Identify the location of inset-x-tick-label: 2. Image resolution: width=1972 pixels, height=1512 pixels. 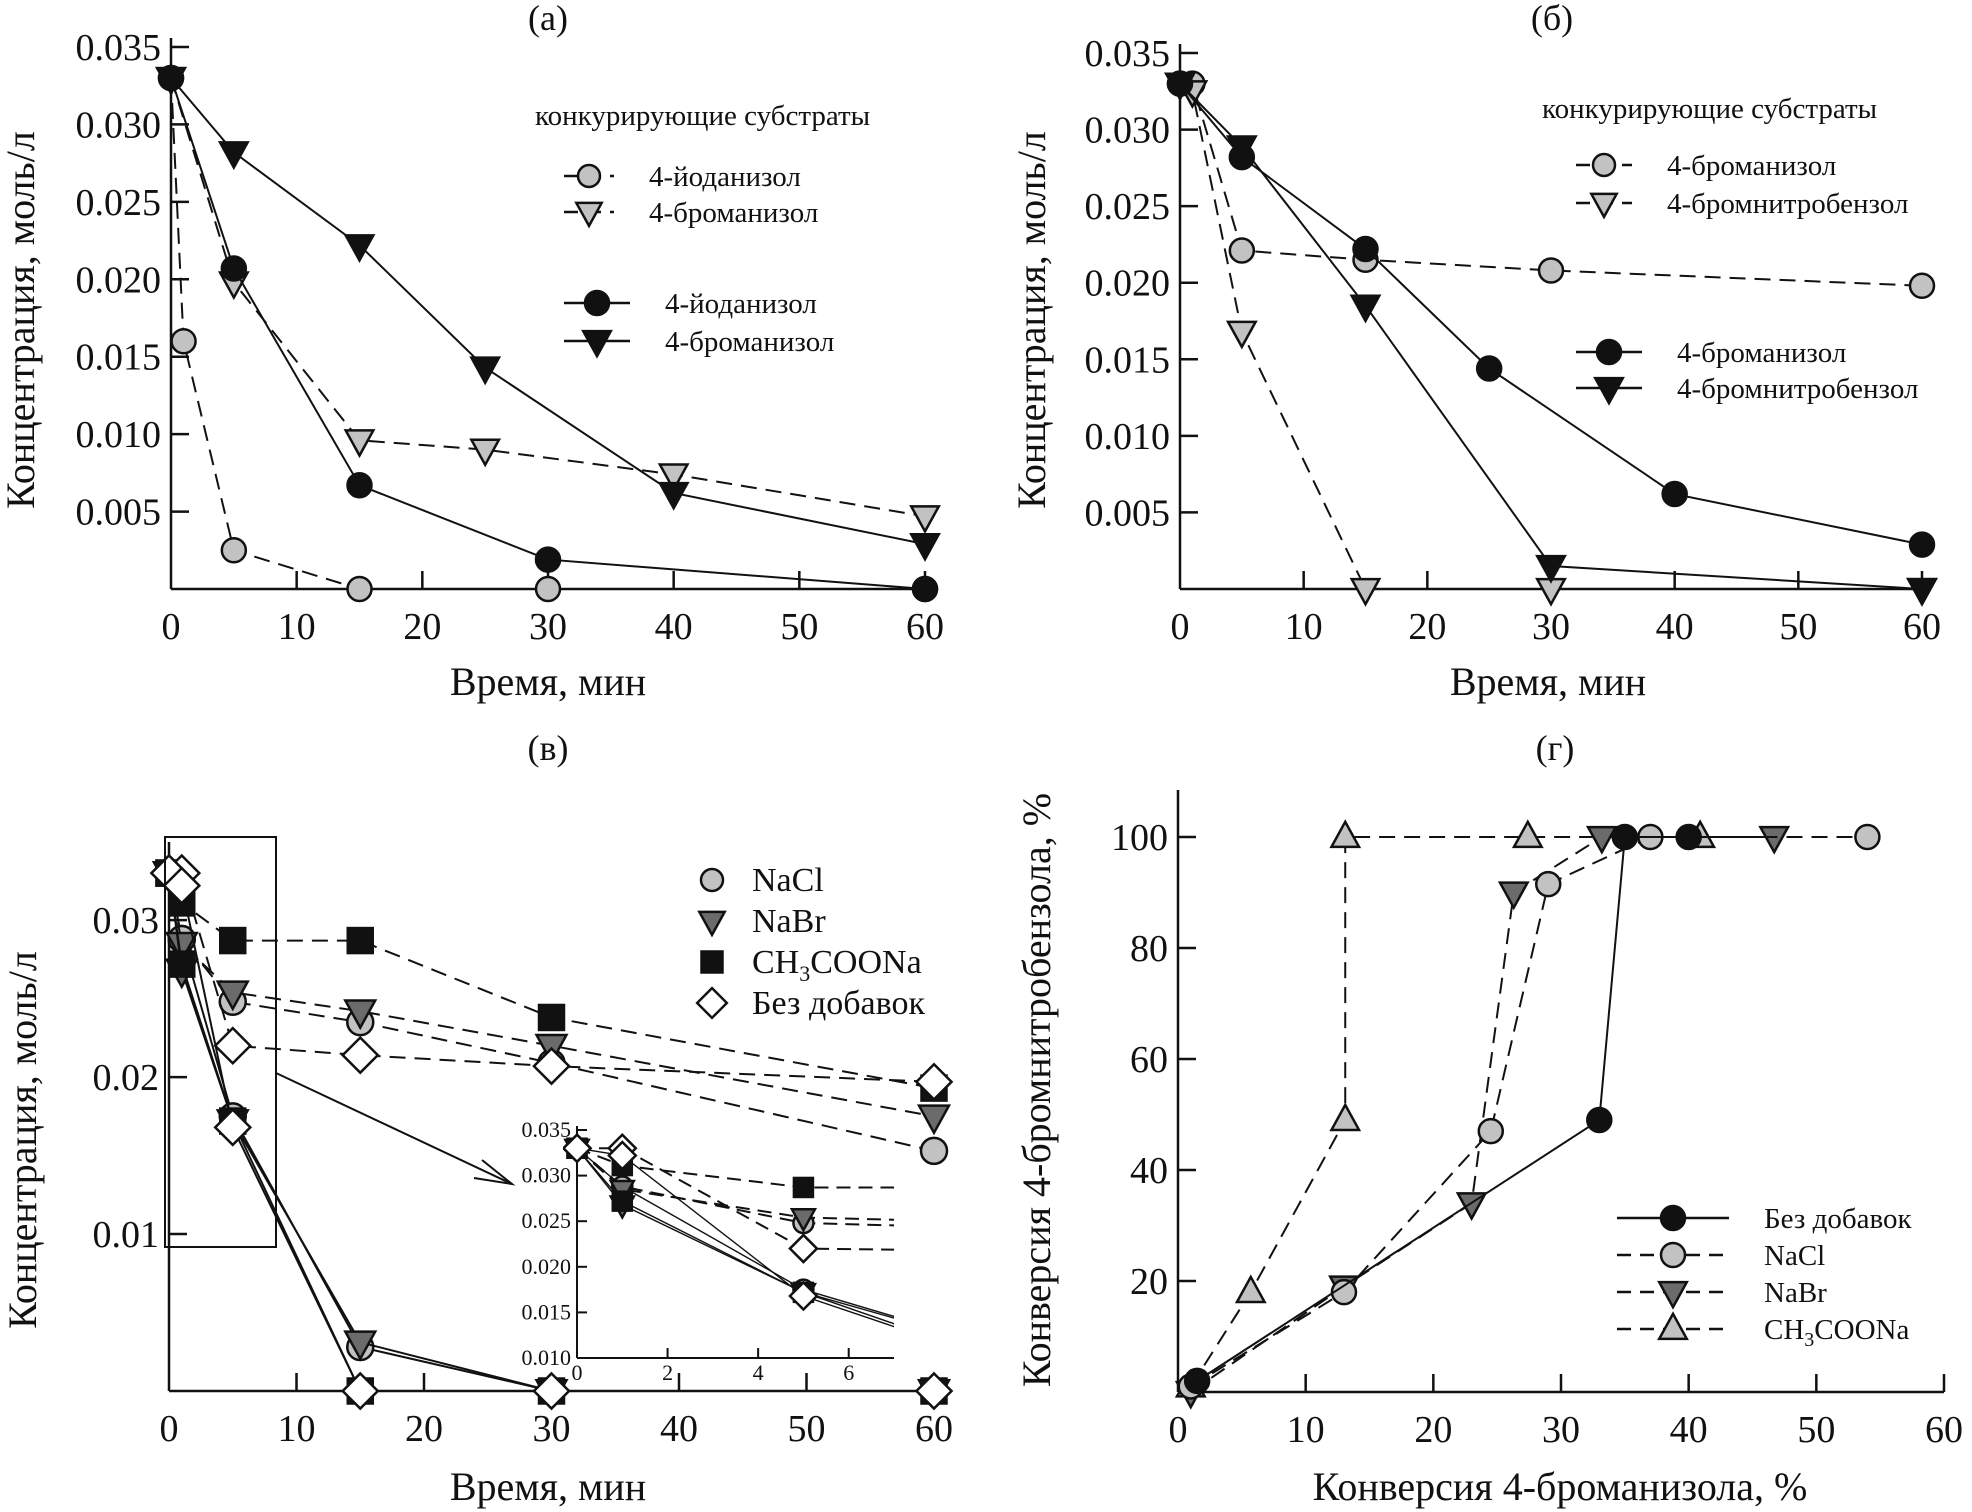
(667, 1372).